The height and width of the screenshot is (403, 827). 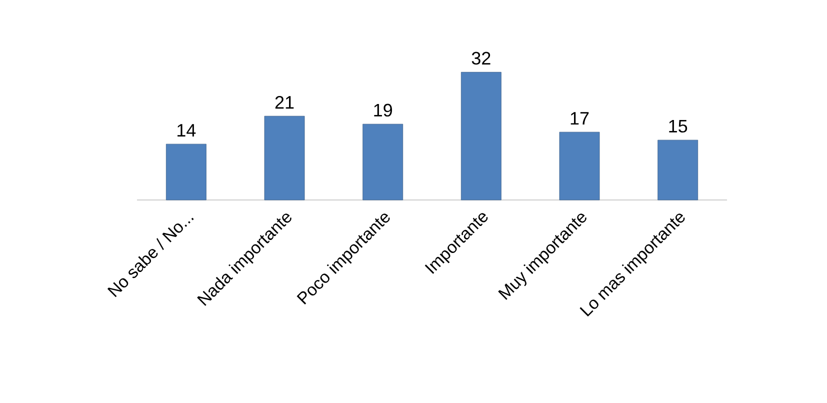 What do you see at coordinates (284, 102) in the screenshot?
I see `data-label: 21` at bounding box center [284, 102].